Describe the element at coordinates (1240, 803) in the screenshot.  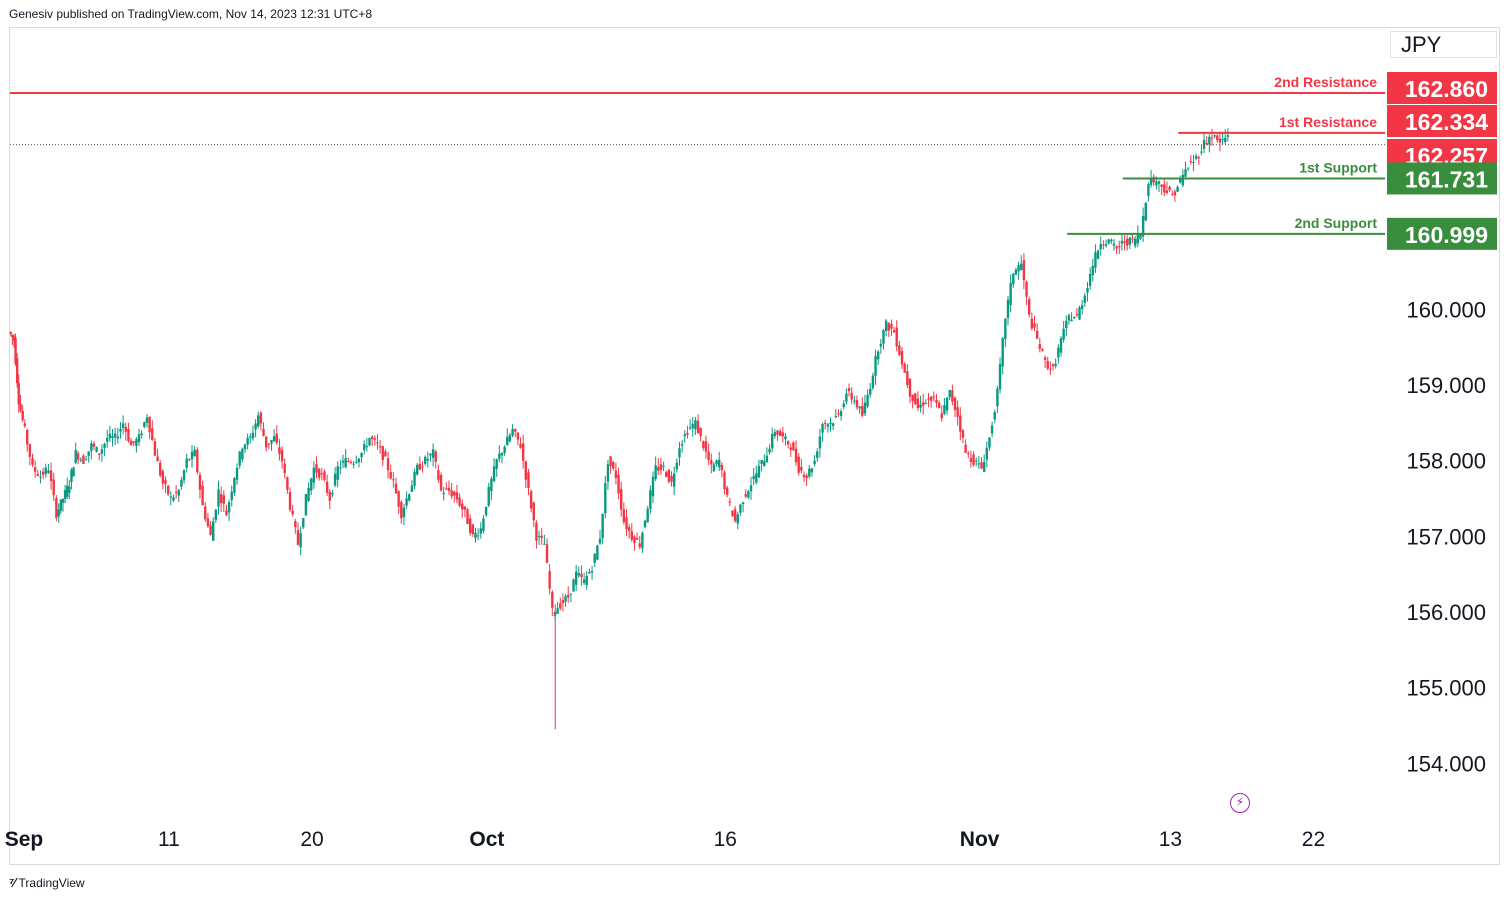
I see `lightning-icon: ⚡` at that location.